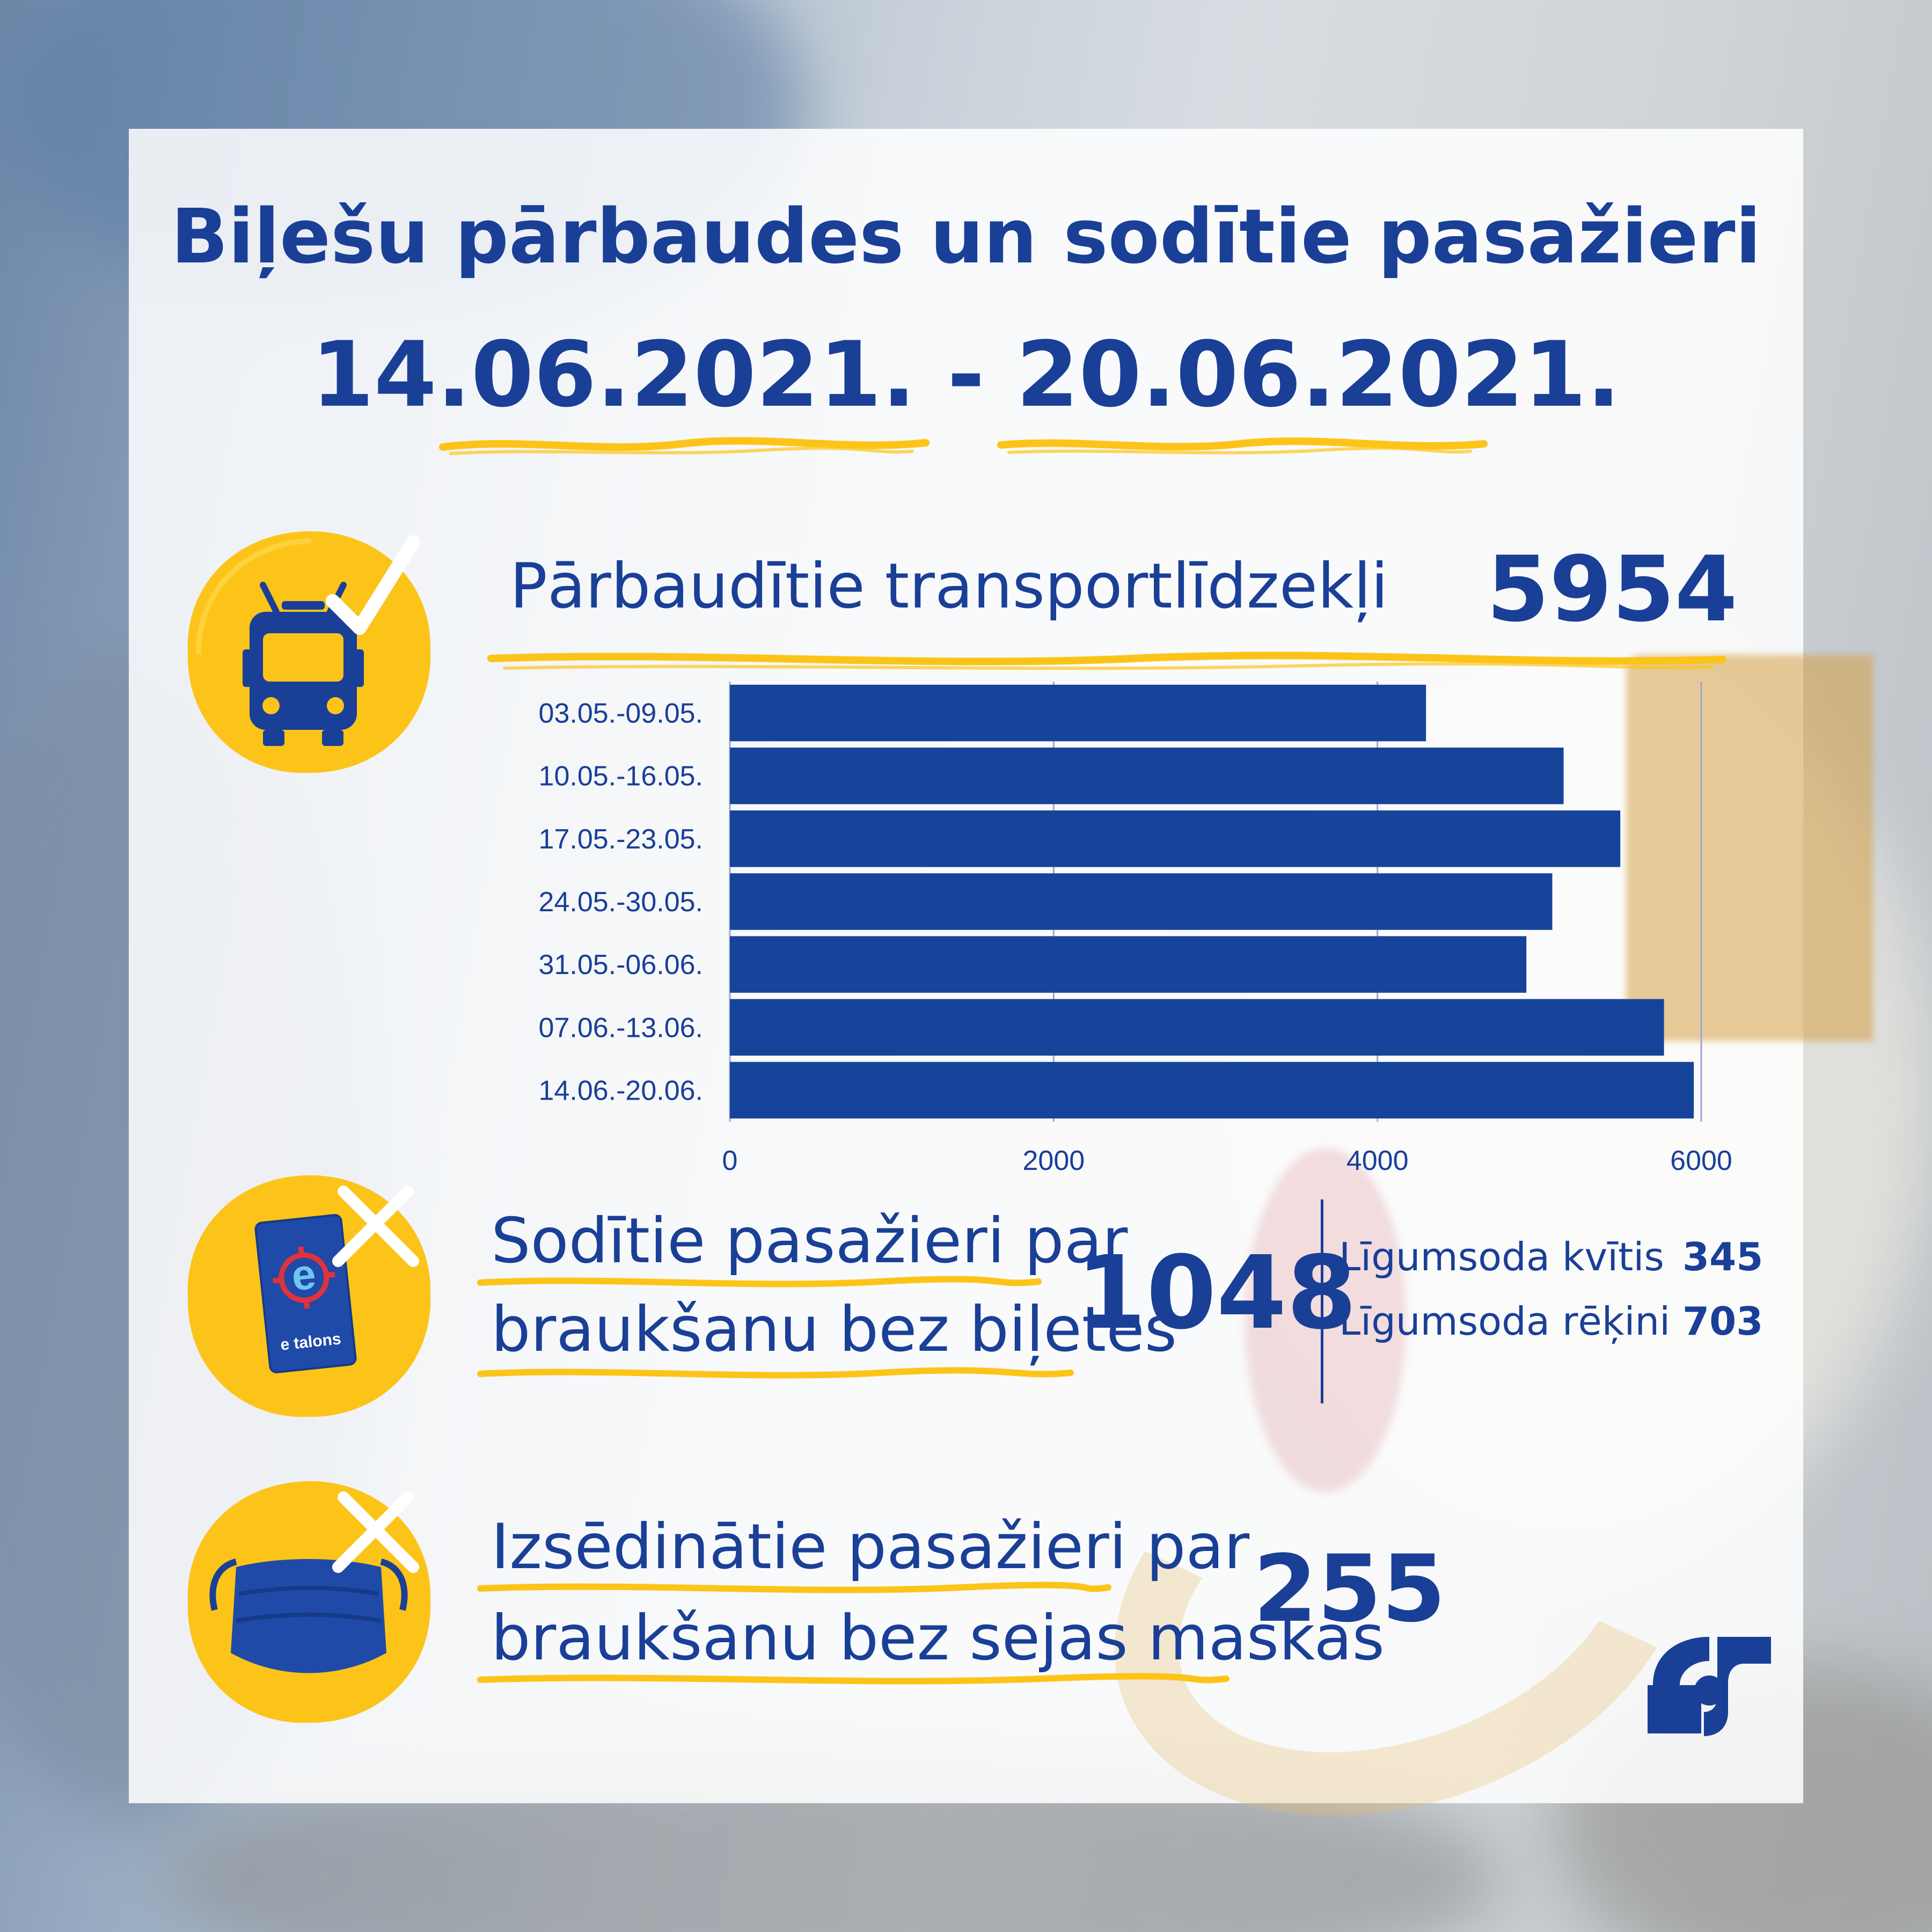 This screenshot has height=1932, width=1932. What do you see at coordinates (1322, 1301) in the screenshot?
I see `fined-divider` at bounding box center [1322, 1301].